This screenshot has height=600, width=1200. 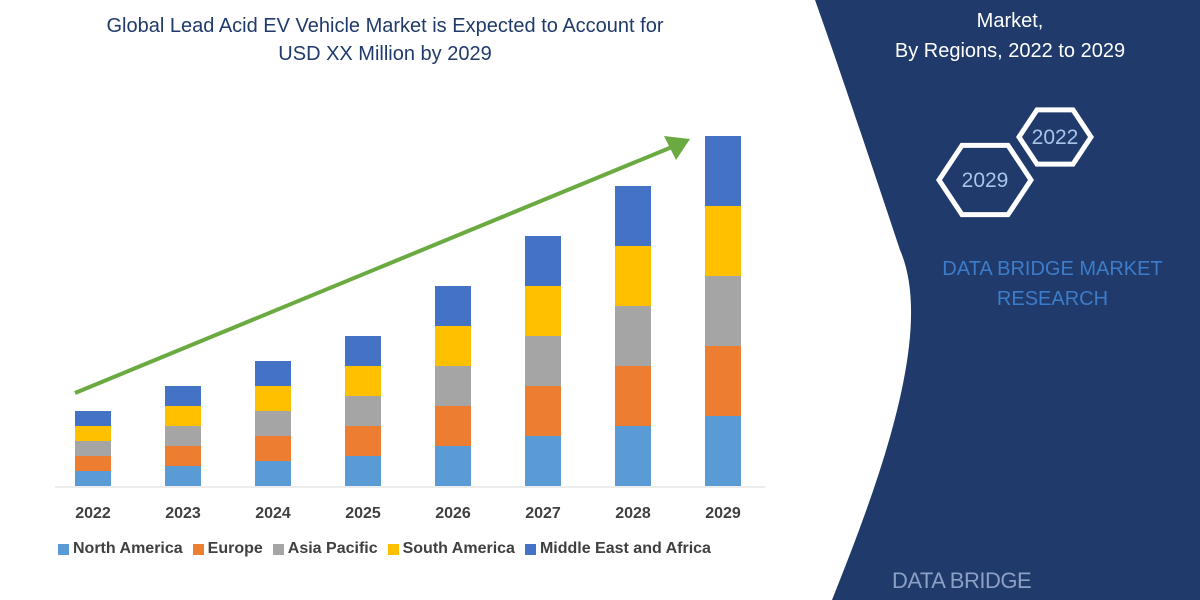 I want to click on bar-segment-middle-east-and-africa-2028, so click(x=633, y=216).